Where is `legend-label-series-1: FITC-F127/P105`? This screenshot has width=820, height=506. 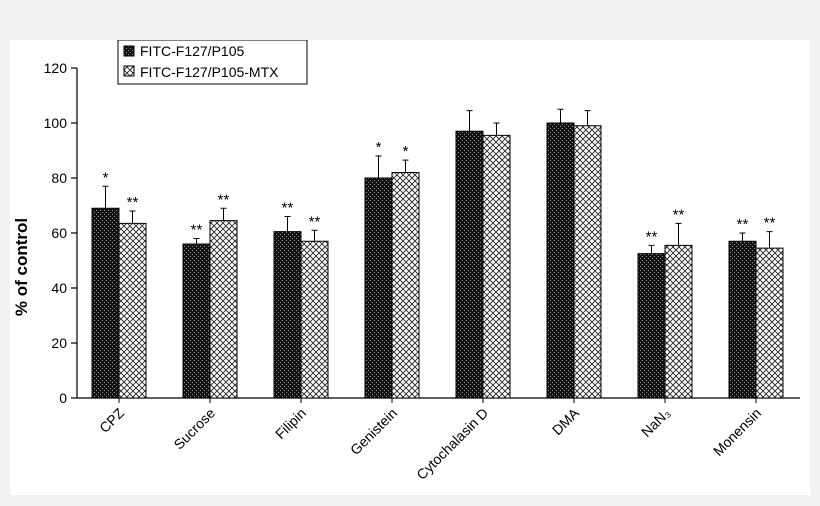
legend-label-series-1: FITC-F127/P105 is located at coordinates (192, 51).